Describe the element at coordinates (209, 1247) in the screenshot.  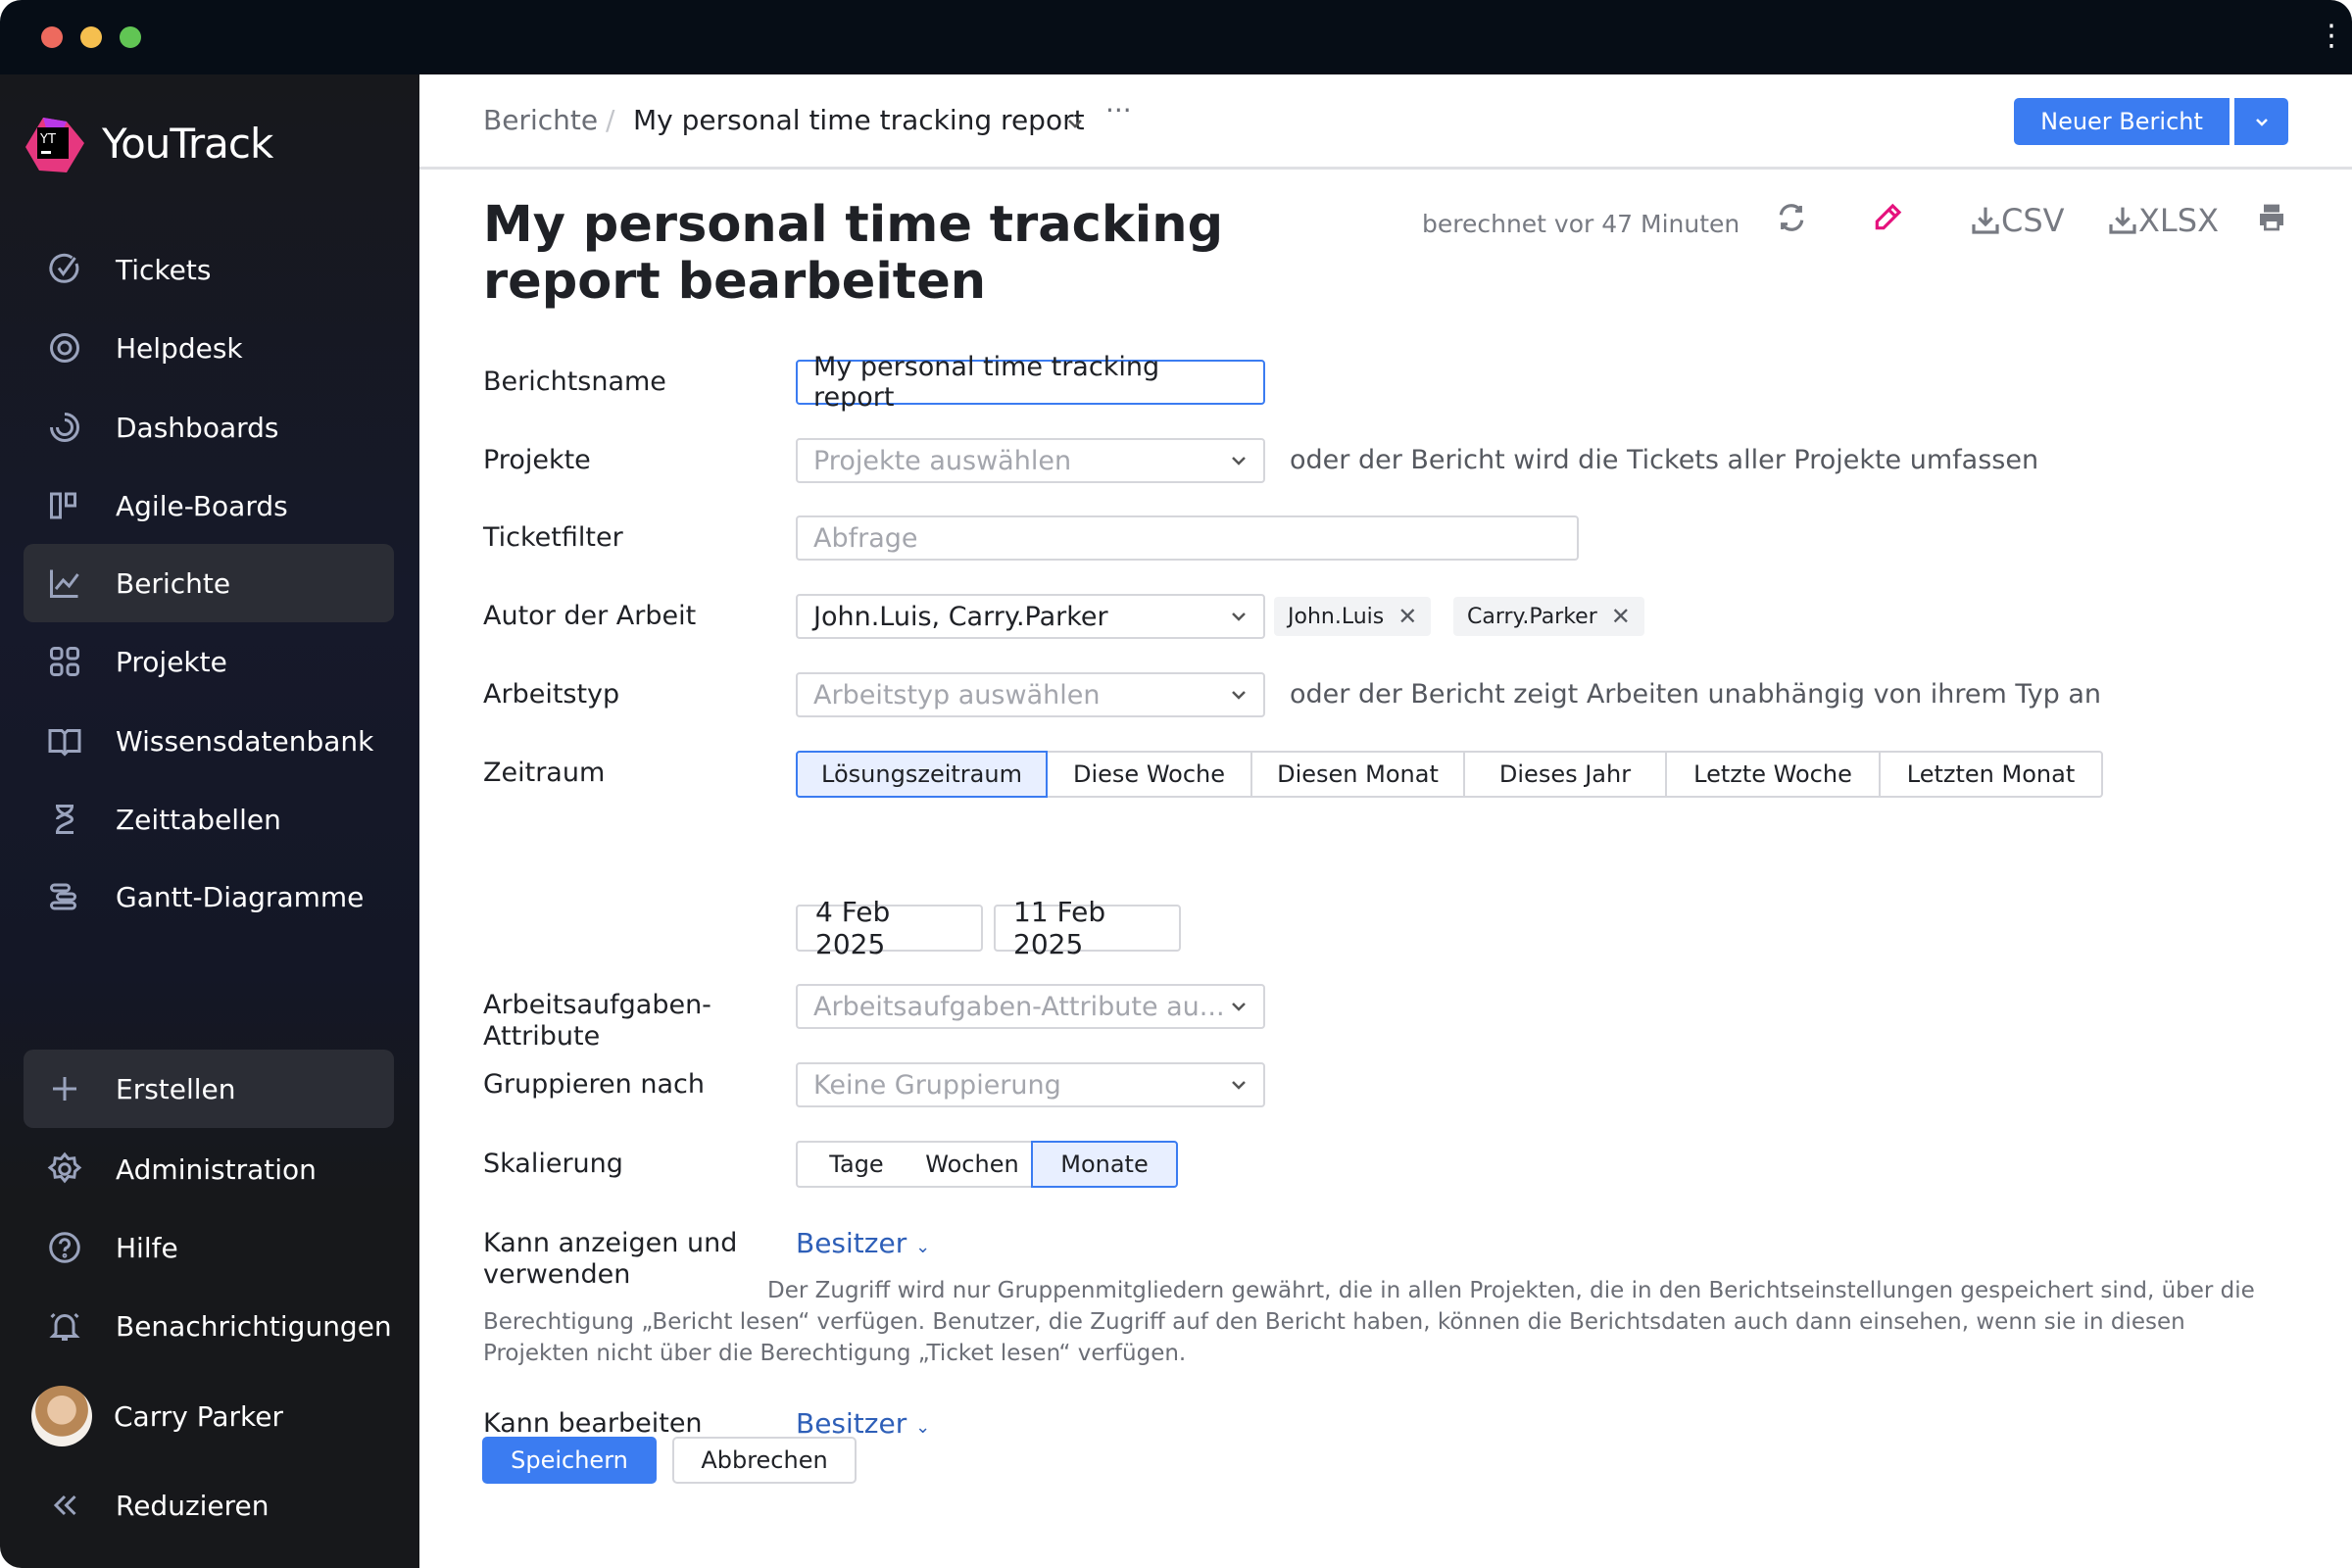
I see `sidebar-item-hilfe: Hilfe` at that location.